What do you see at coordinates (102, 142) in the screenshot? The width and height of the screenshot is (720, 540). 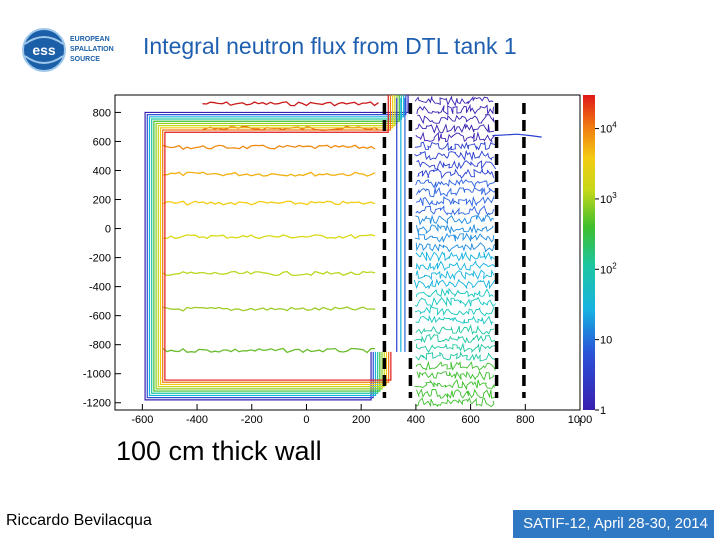 I see `y-tick-label: 600` at bounding box center [102, 142].